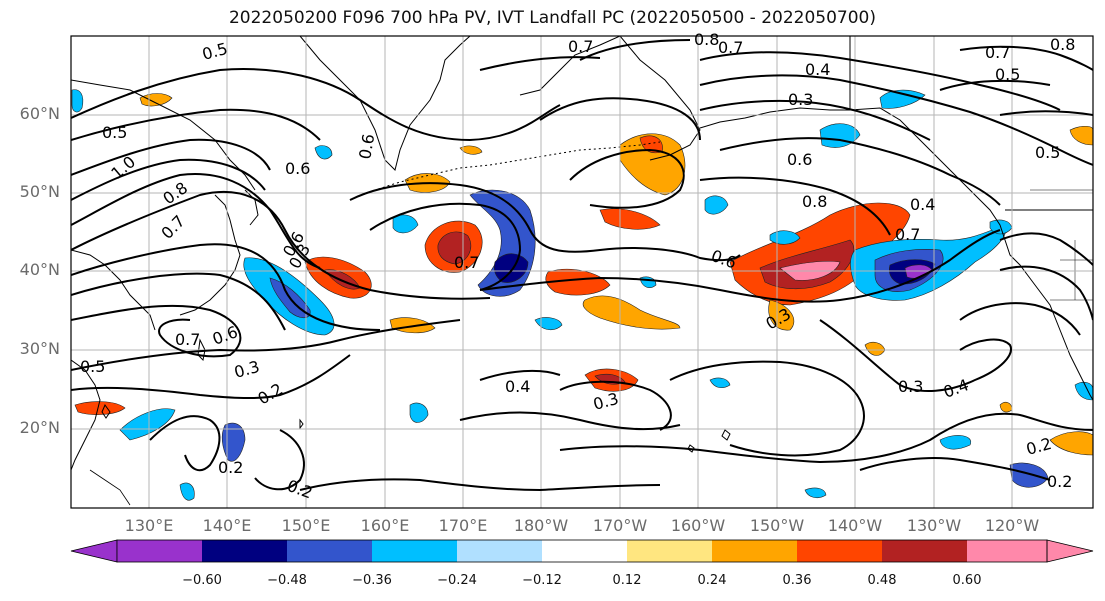 The width and height of the screenshot is (1105, 601). I want to click on colorbar-max-extension, so click(1070, 551).